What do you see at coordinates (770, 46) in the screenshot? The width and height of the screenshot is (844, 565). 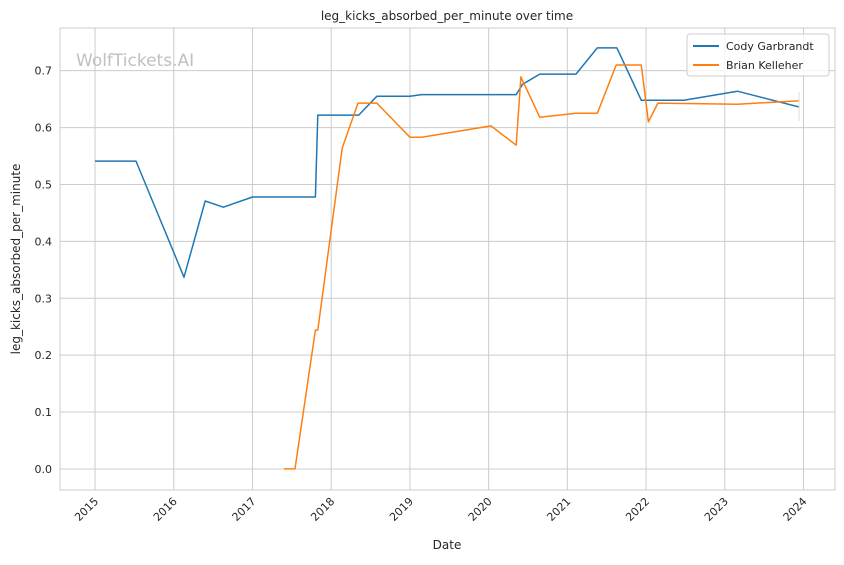 I see `legend-label: Cody Garbrandt` at bounding box center [770, 46].